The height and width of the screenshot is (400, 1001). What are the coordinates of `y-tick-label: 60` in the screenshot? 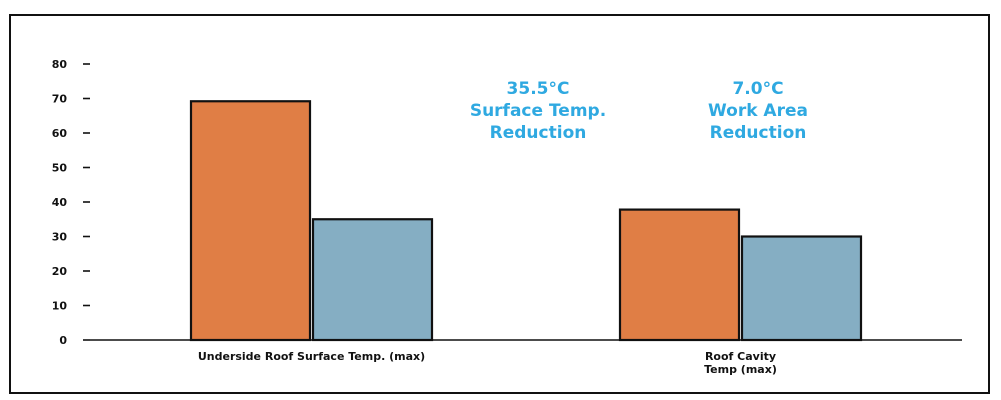 It's located at (60, 133).